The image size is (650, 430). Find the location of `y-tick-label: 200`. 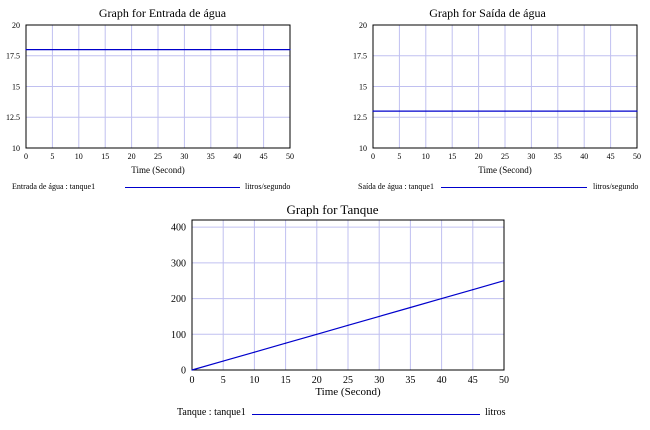

y-tick-label: 200 is located at coordinates (178, 299).